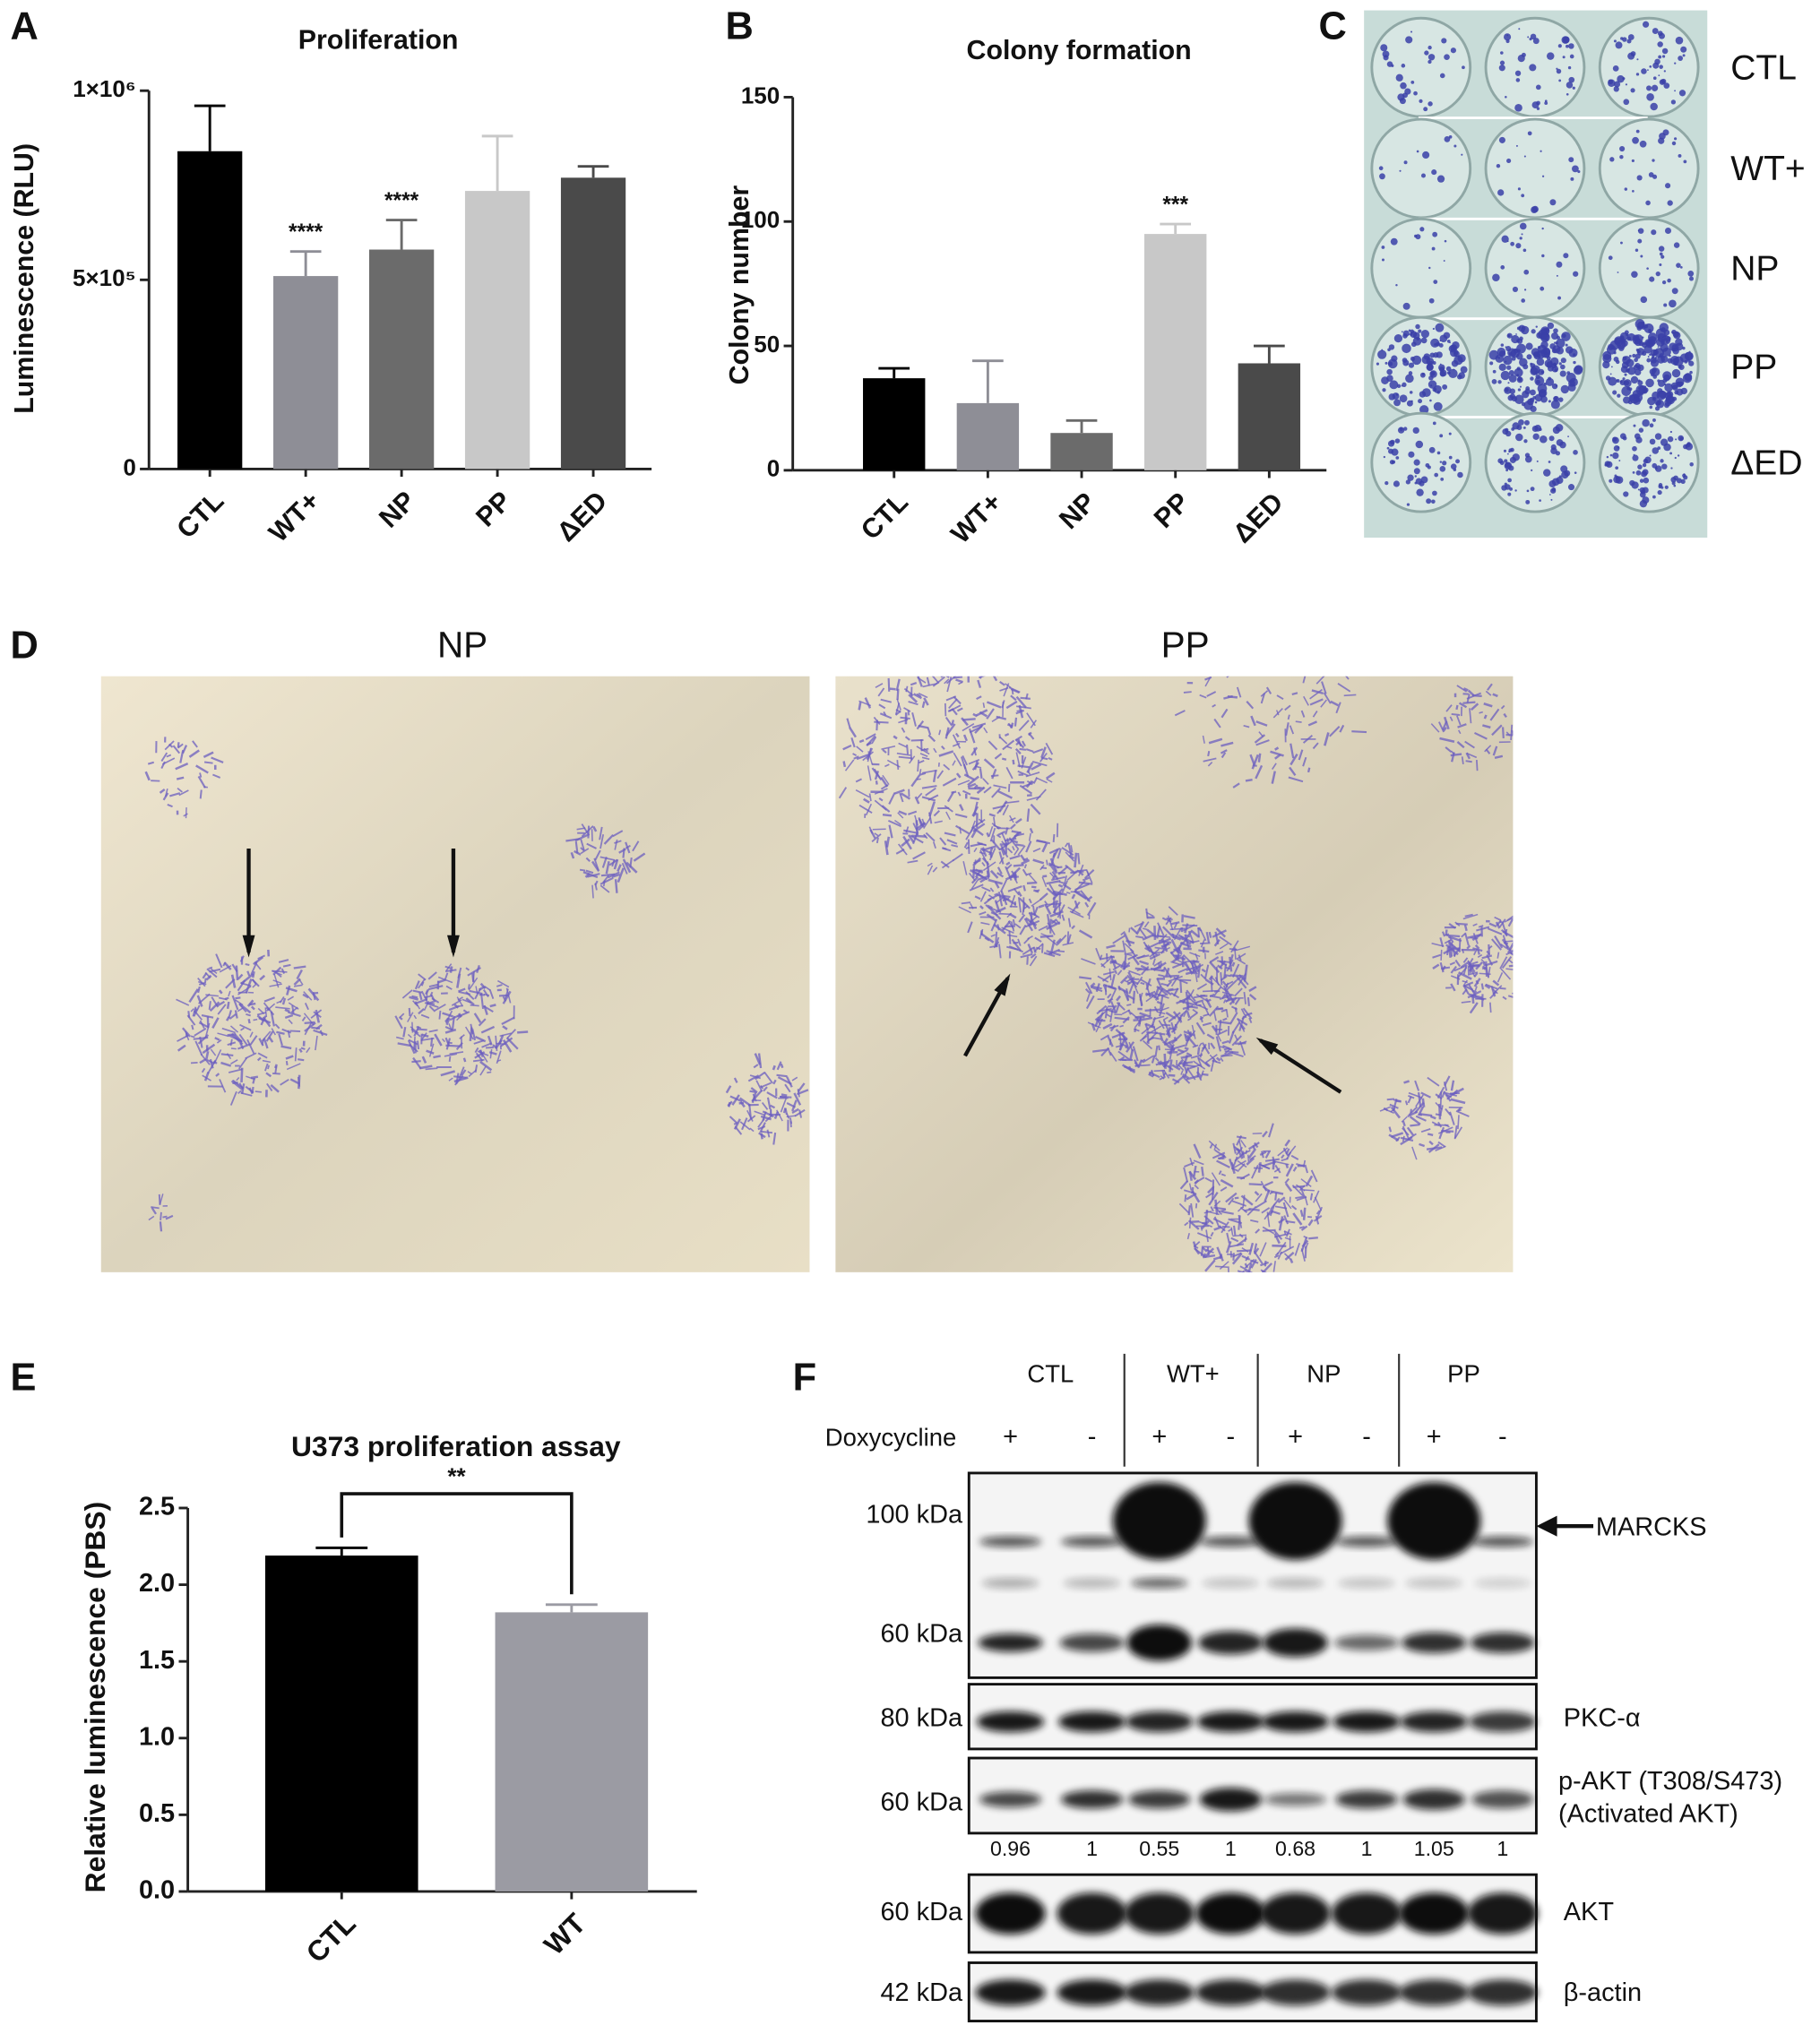 The image size is (1820, 2034). Describe the element at coordinates (1670, 1781) in the screenshot. I see `protein-label: p-AKT (T308/S473)` at that location.